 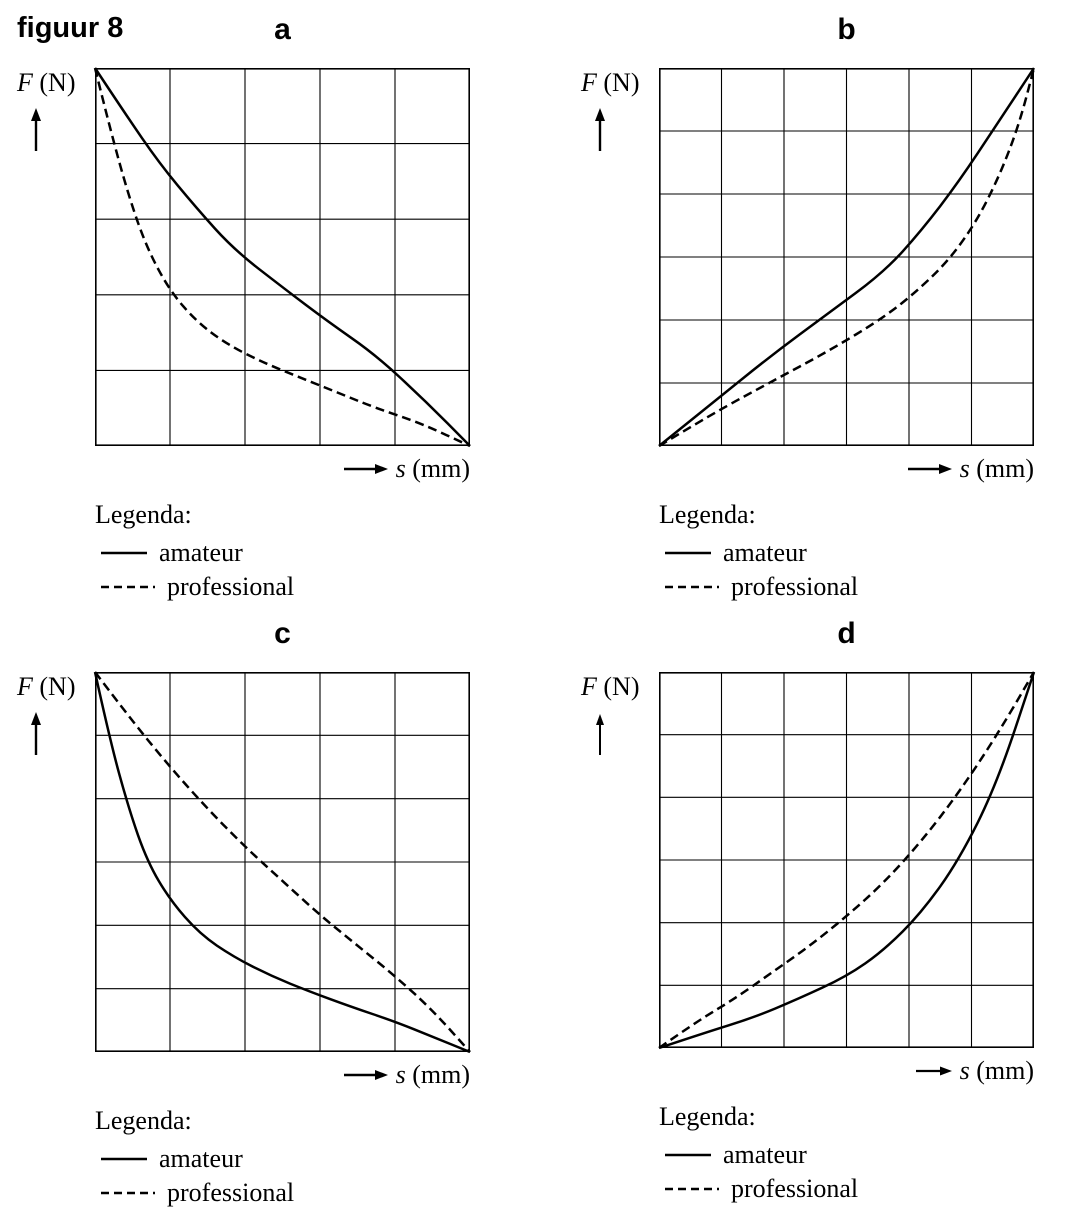 I want to click on plot-area-b, so click(x=847, y=257).